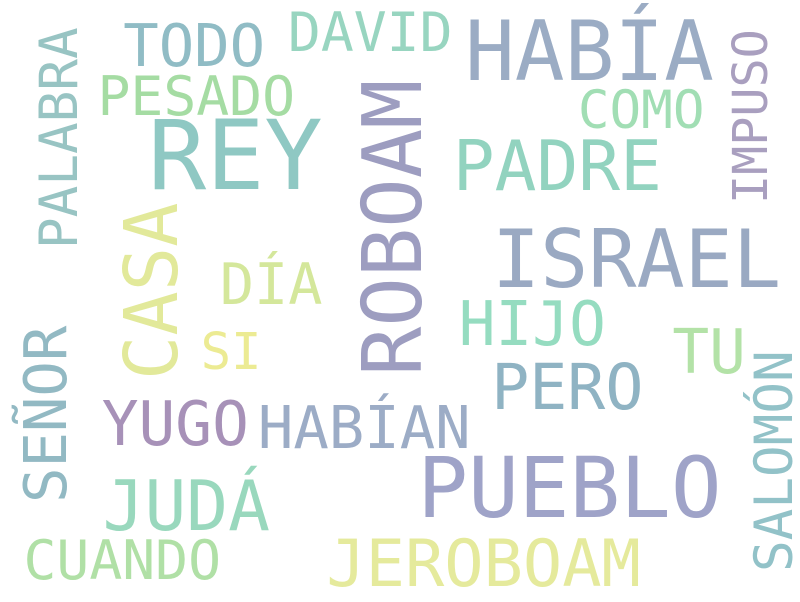 Image resolution: width=800 pixels, height=602 pixels. What do you see at coordinates (364, 427) in the screenshot?
I see `word-habian: HABÍAN` at bounding box center [364, 427].